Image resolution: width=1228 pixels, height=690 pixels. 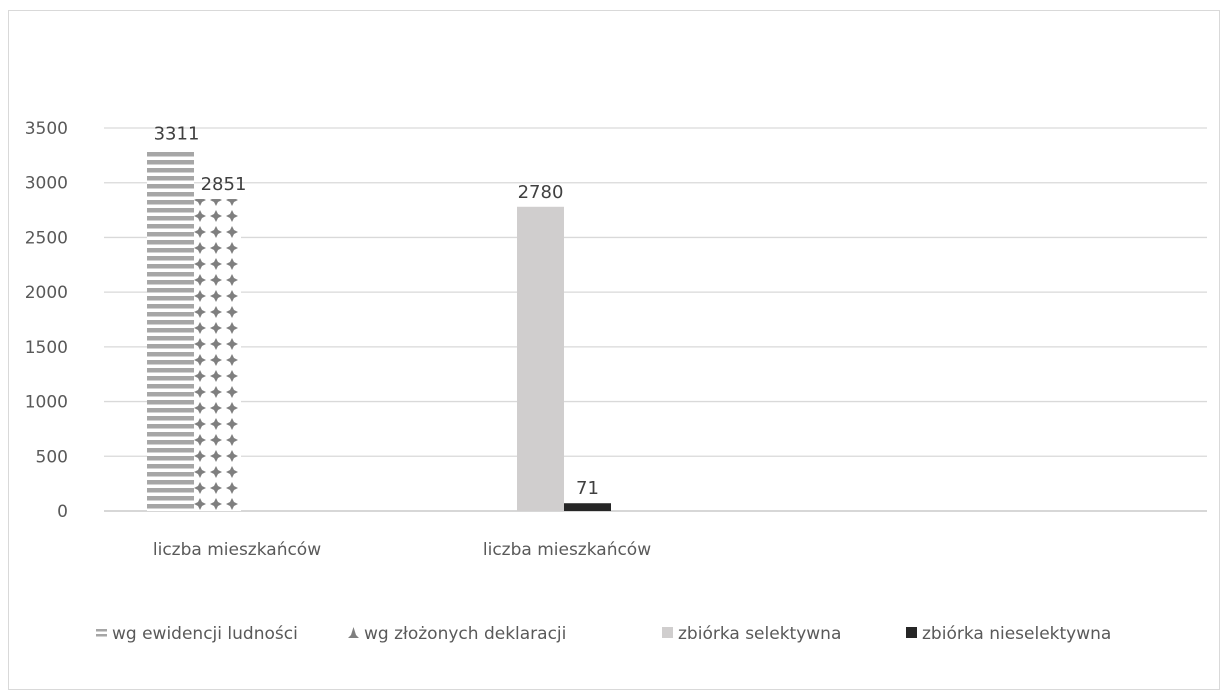 What do you see at coordinates (402, 550) in the screenshot?
I see `x-axis: liczba mieszkańców liczba mieszkańców` at bounding box center [402, 550].